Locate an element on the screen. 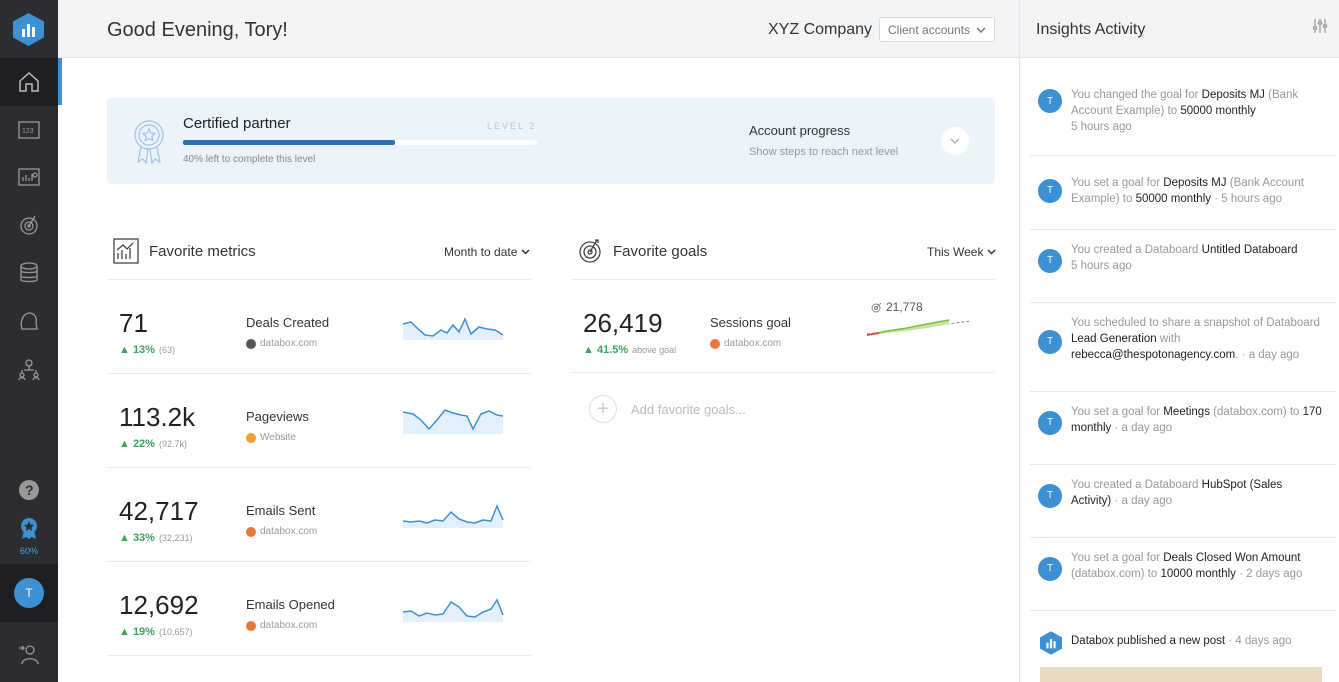  databox-logo-icon is located at coordinates (28, 29).